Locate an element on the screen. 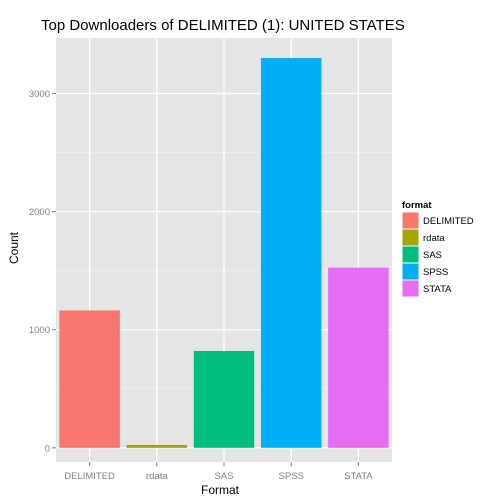  legend: format DELIMITED rdata SAS SPSS STATA is located at coordinates (437, 249).